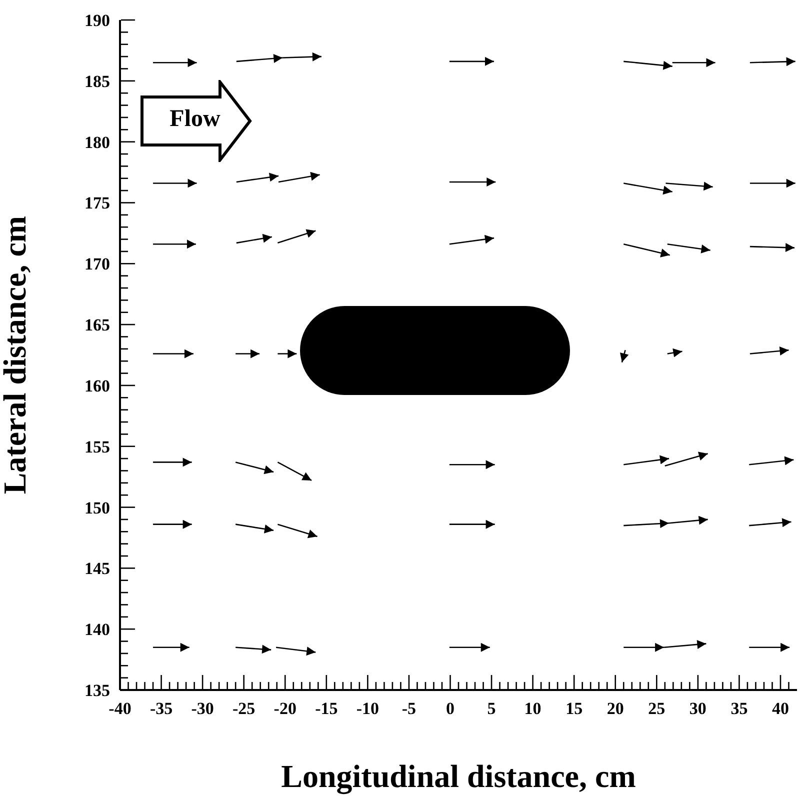 This screenshot has height=799, width=800. What do you see at coordinates (97, 20) in the screenshot?
I see `y-tick-label: 190` at bounding box center [97, 20].